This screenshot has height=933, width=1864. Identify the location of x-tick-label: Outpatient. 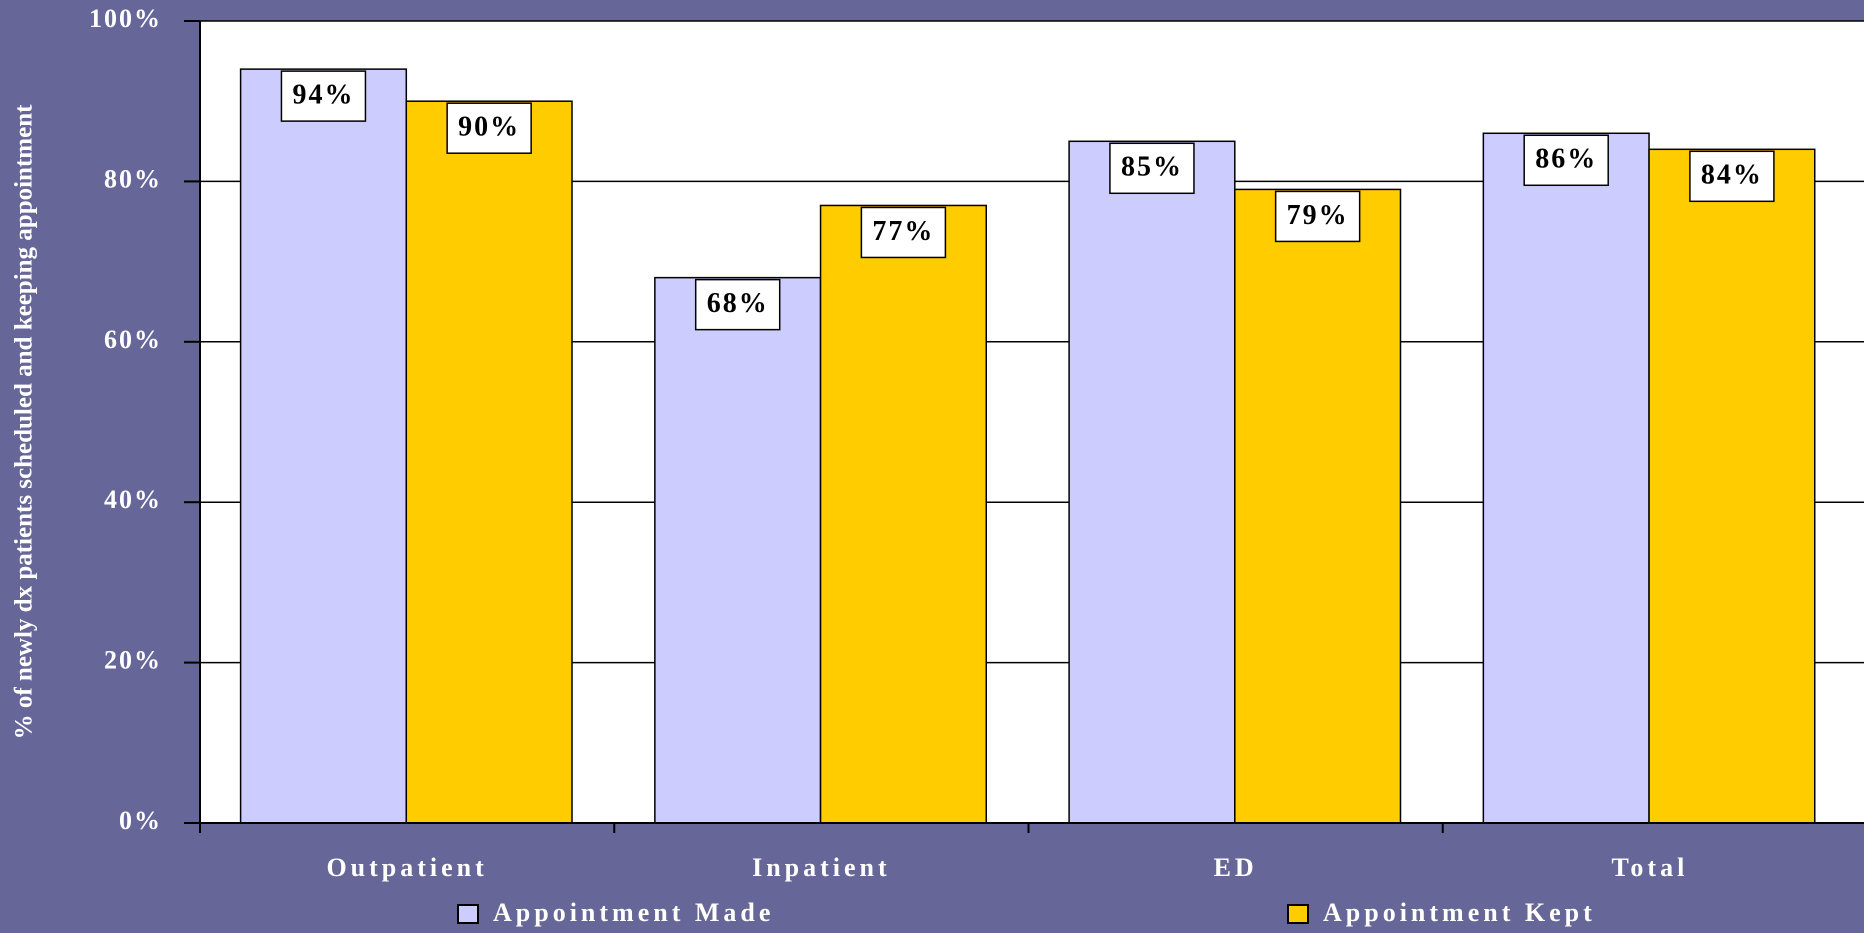
(406, 867).